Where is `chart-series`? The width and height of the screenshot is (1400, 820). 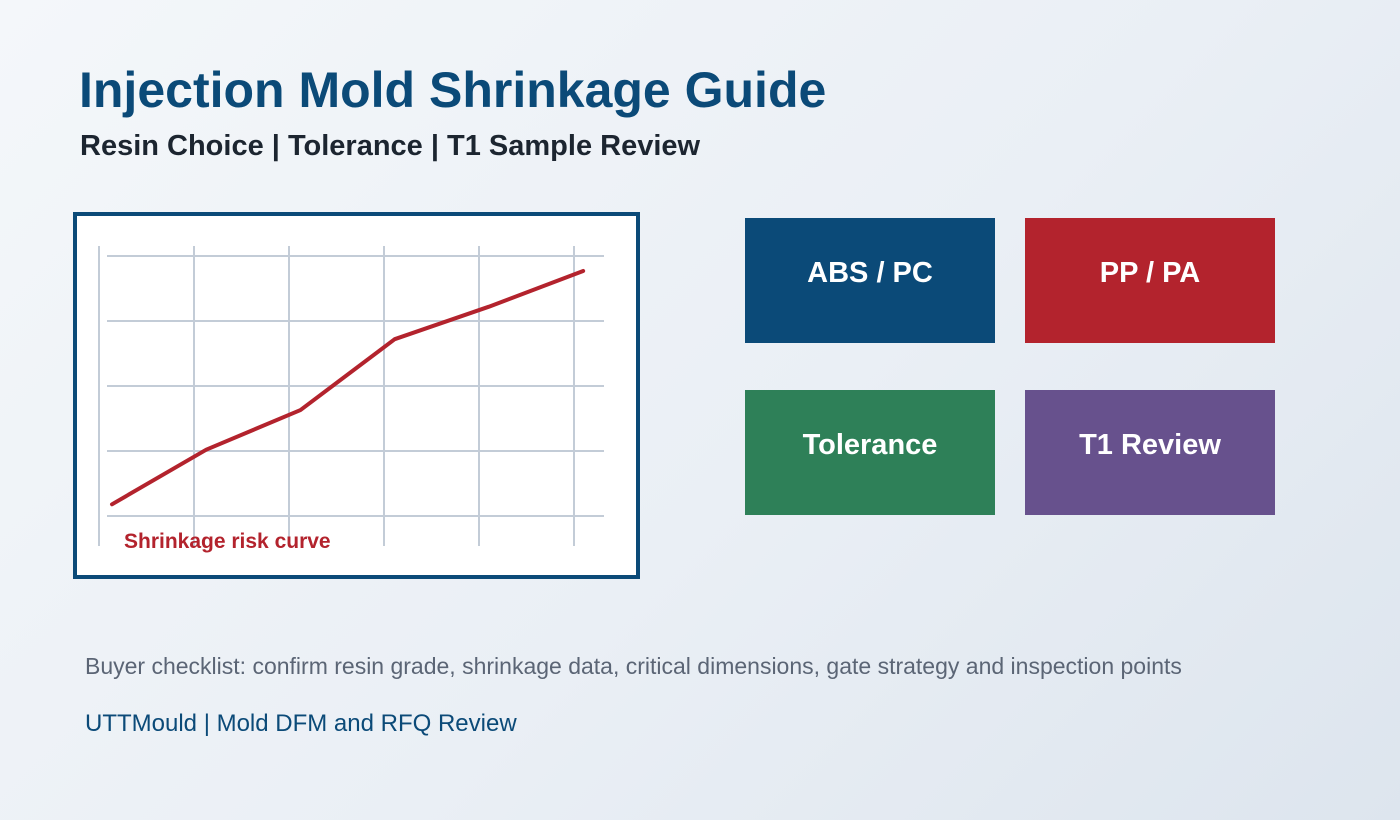 chart-series is located at coordinates (348, 387).